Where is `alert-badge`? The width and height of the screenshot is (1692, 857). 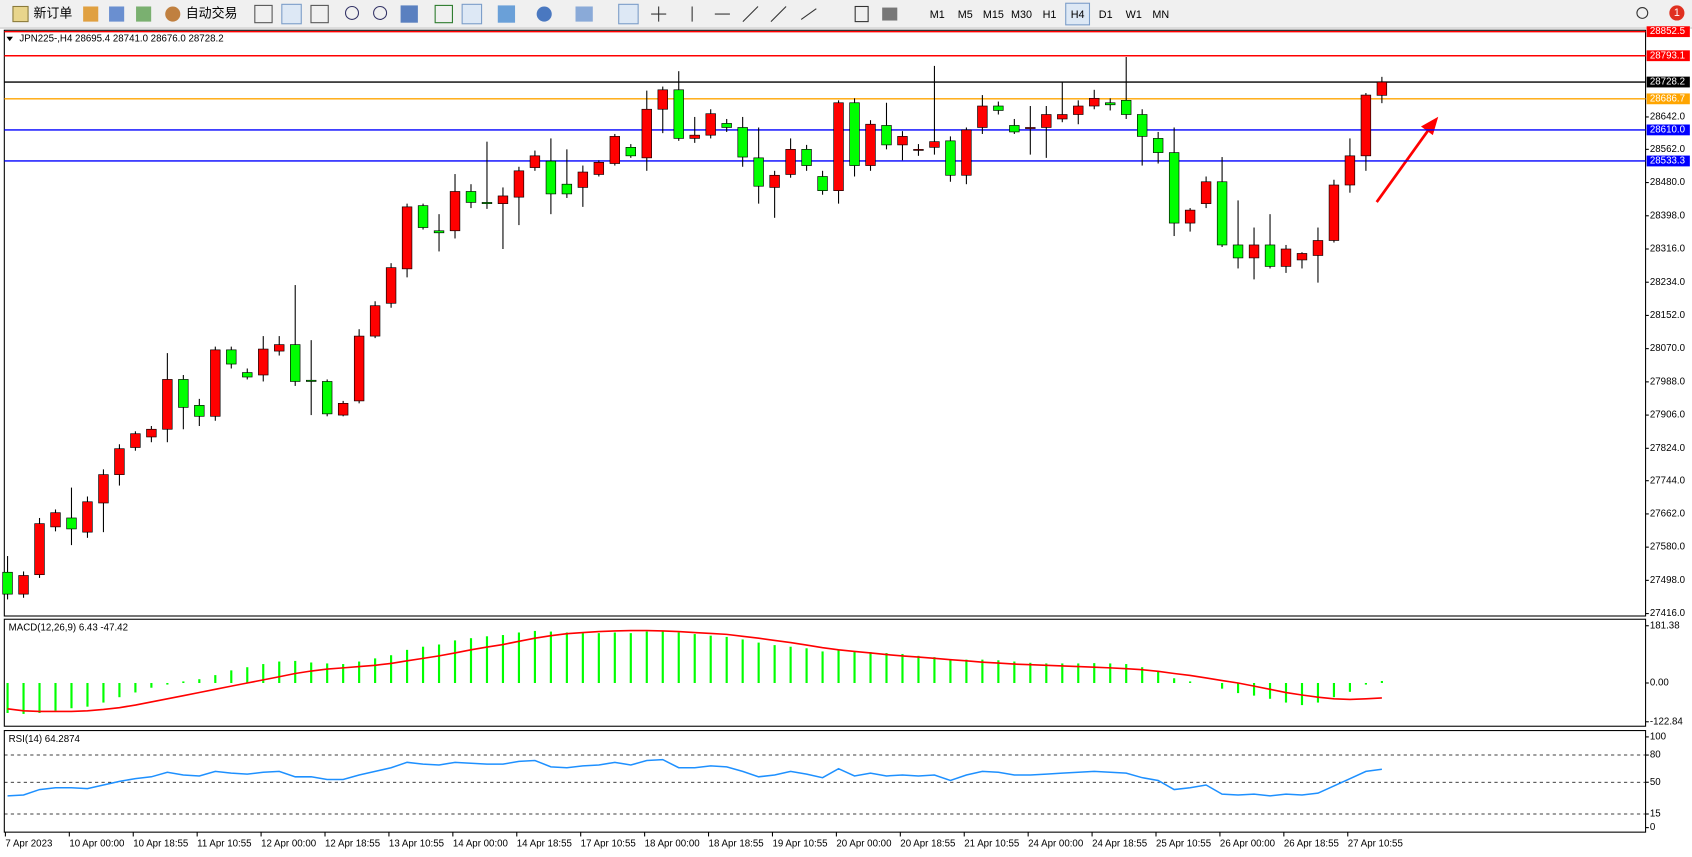 alert-badge is located at coordinates (1677, 13).